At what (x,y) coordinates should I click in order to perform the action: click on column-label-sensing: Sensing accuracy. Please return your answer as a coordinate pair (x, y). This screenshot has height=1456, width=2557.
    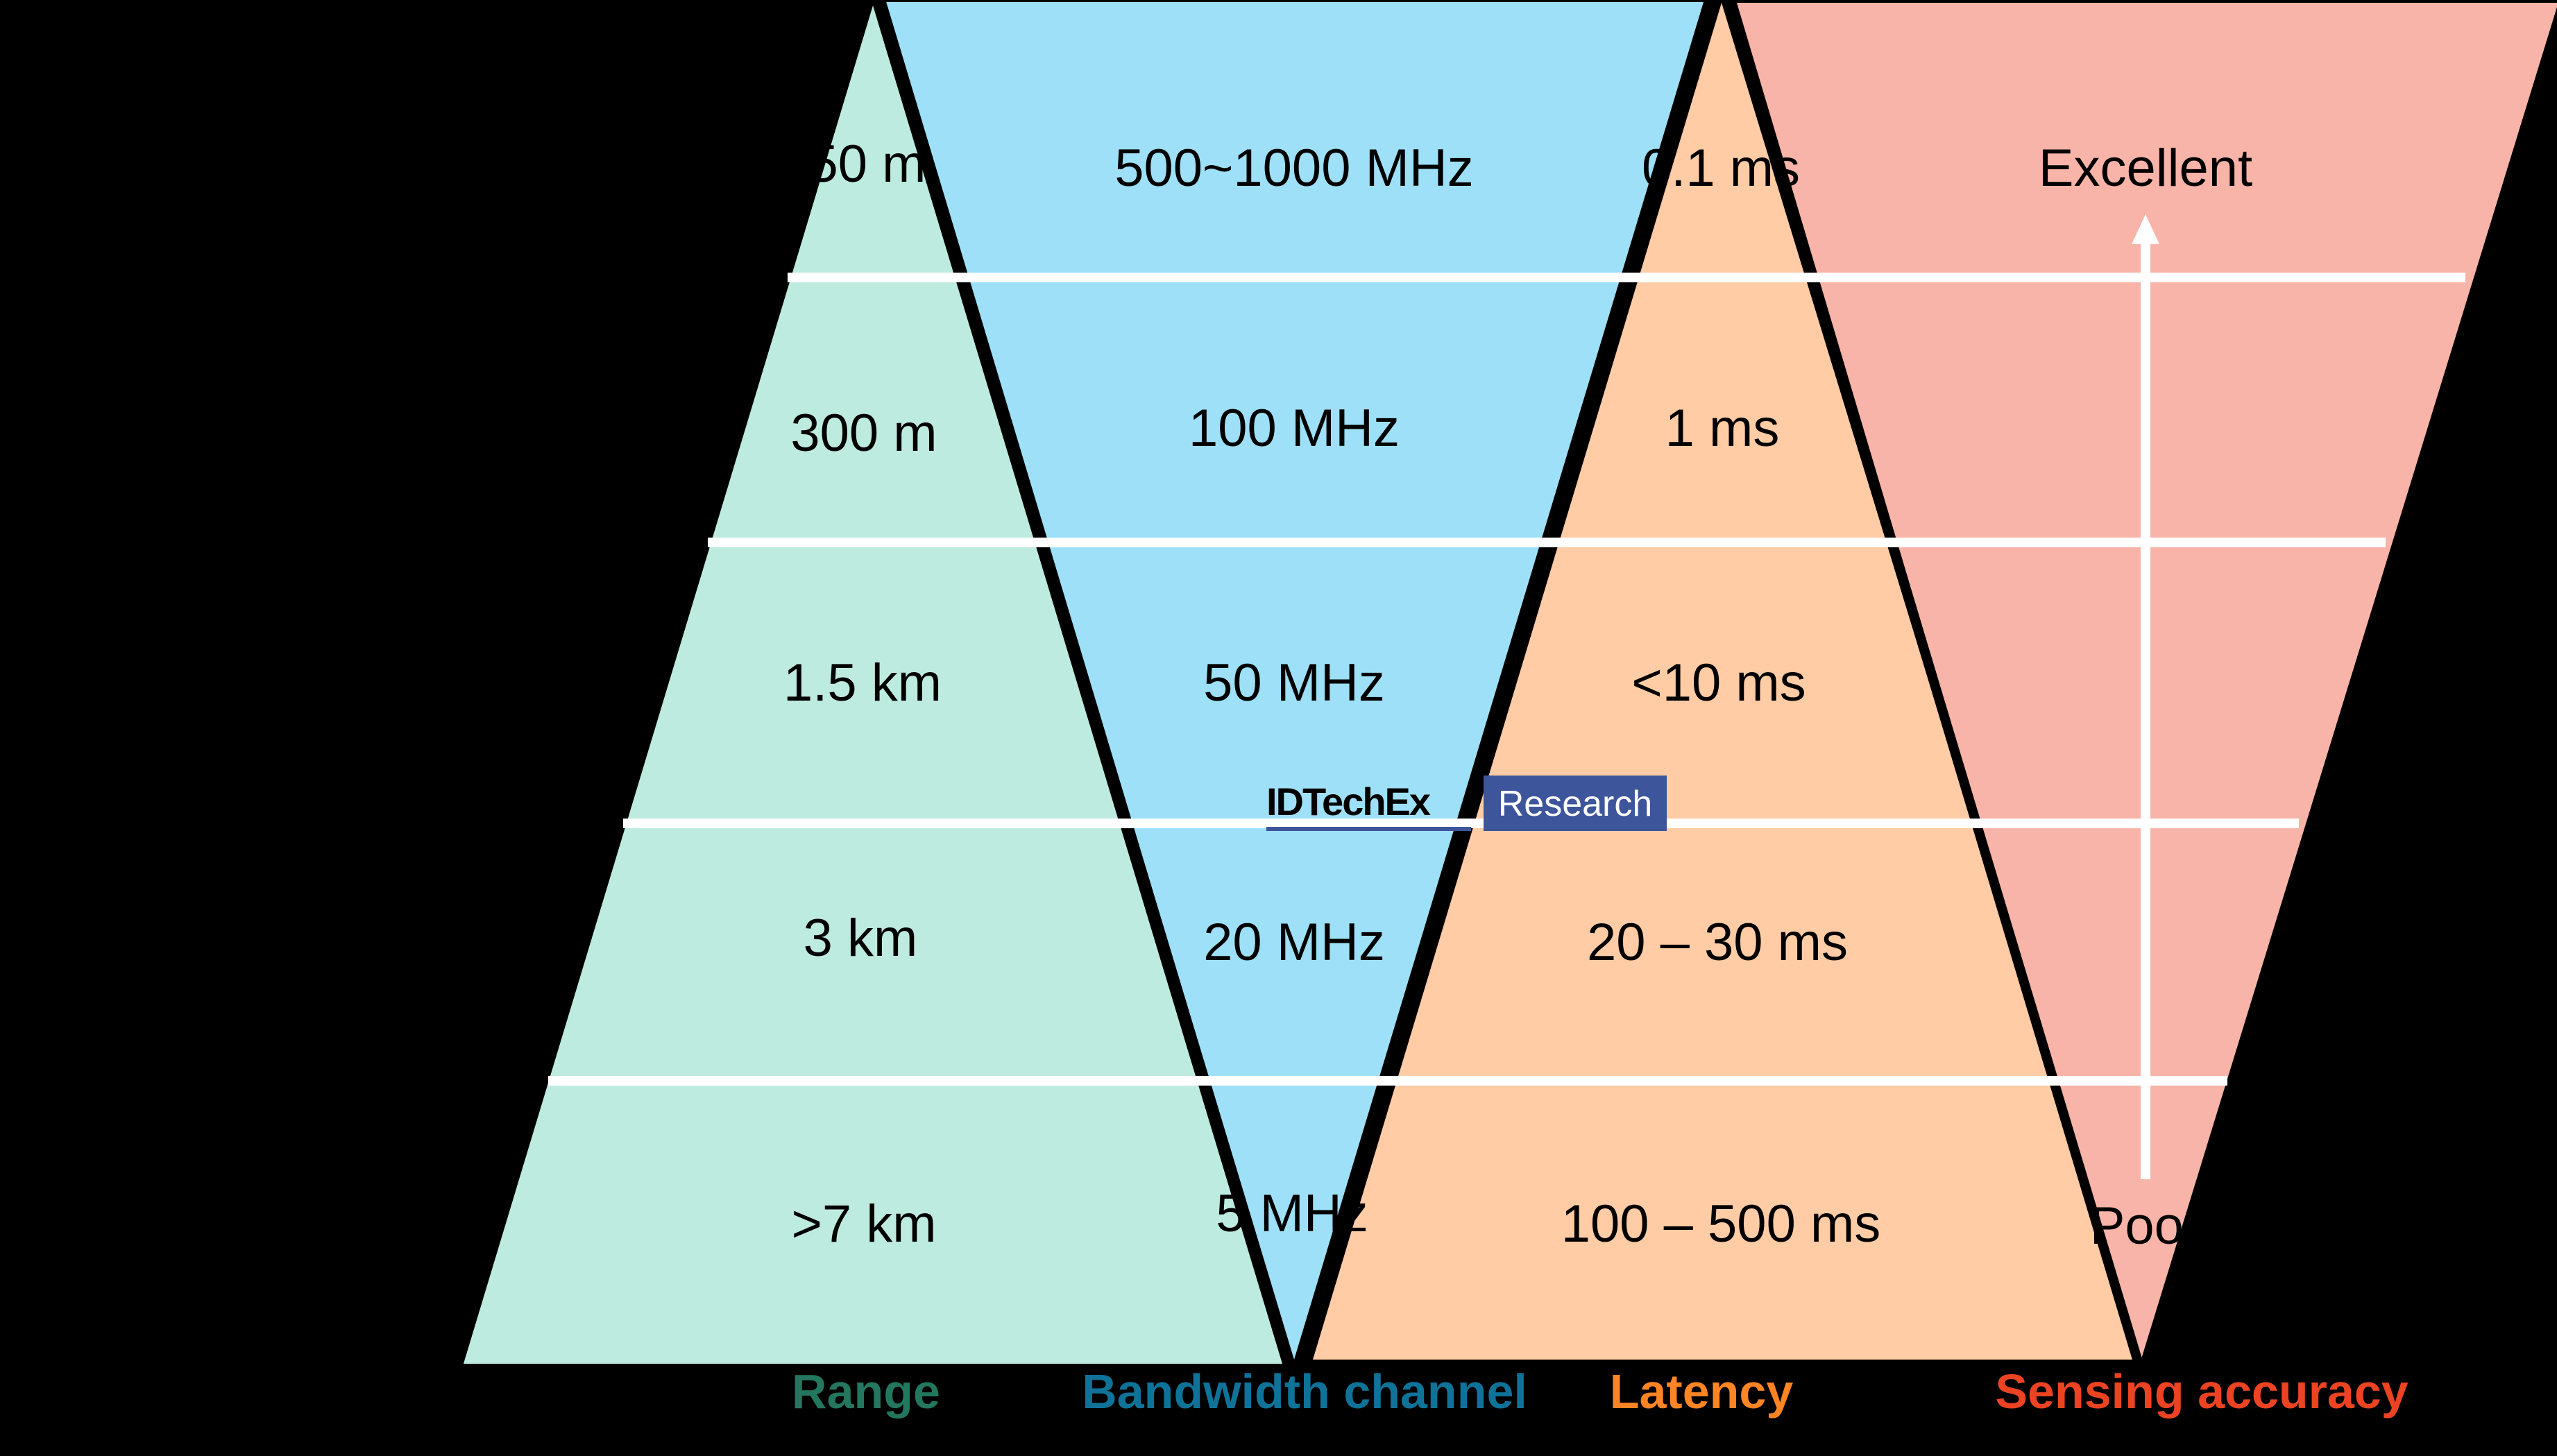
    Looking at the image, I should click on (2201, 1391).